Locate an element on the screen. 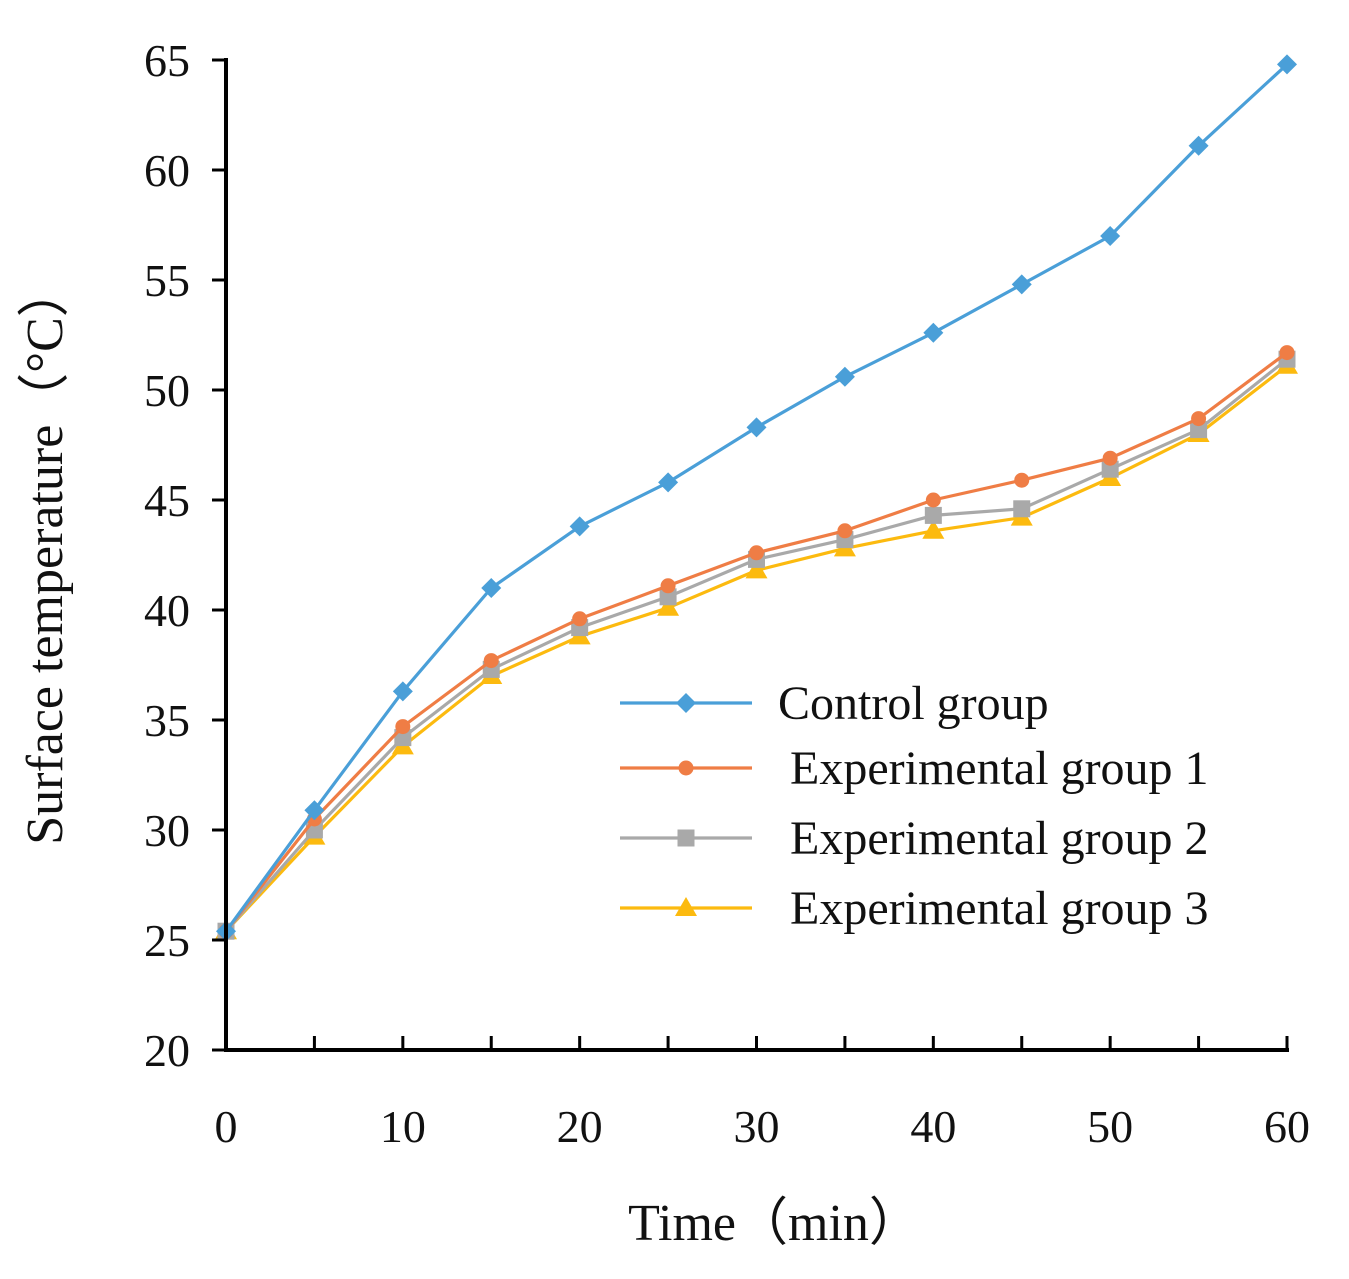 The height and width of the screenshot is (1279, 1349). y-tick-label: 35 is located at coordinates (167, 720).